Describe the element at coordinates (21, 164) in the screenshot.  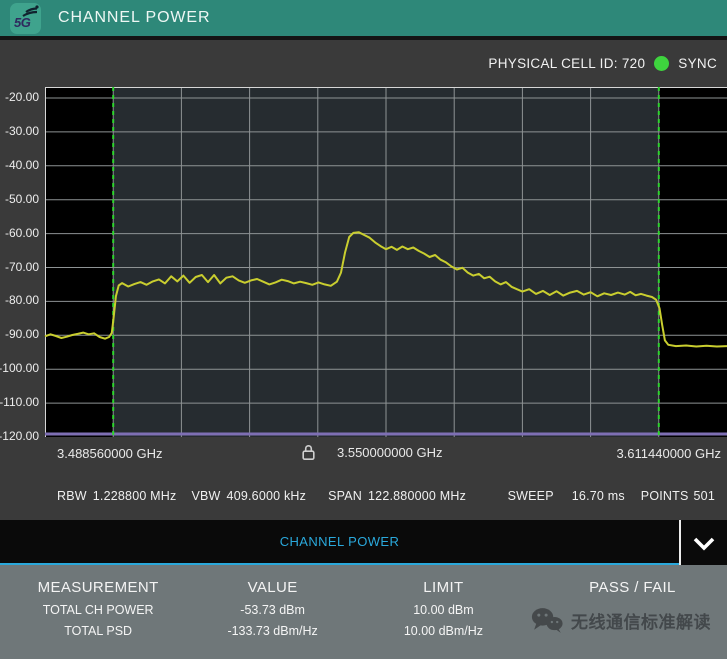
I see `y-axis-tick-label: -40.00` at that location.